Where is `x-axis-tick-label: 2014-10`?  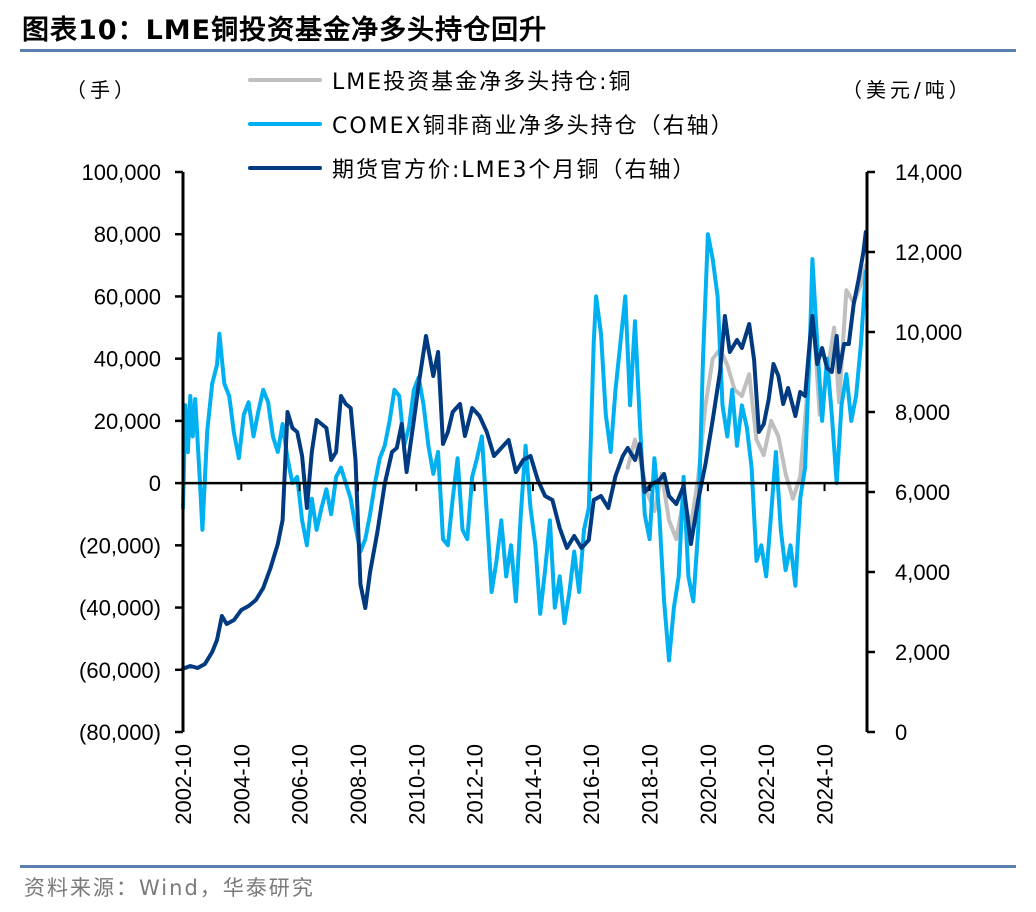 x-axis-tick-label: 2014-10 is located at coordinates (533, 784).